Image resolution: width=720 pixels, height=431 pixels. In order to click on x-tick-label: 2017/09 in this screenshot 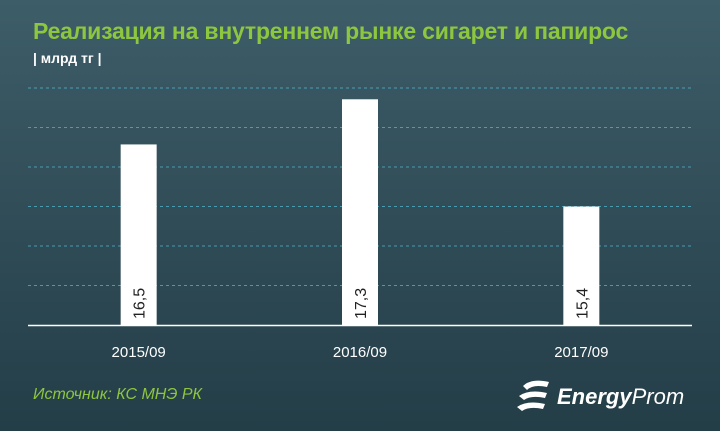, I will do `click(581, 352)`.